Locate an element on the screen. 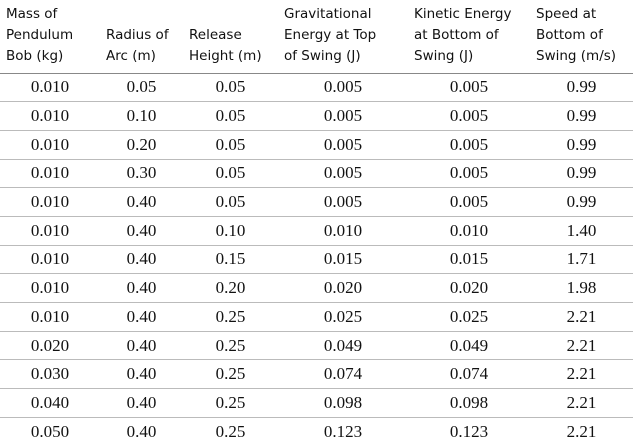  table-cell: 1.98 is located at coordinates (581, 288).